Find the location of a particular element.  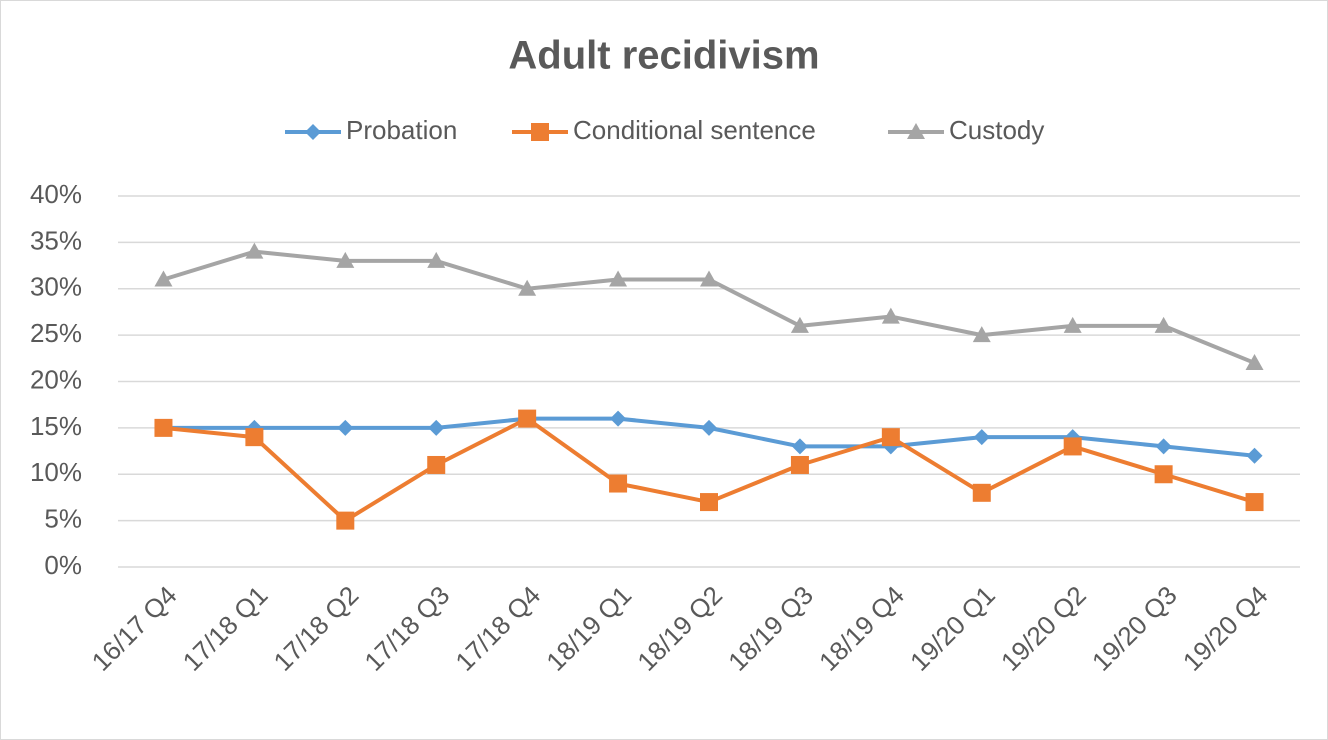

y-tick-label: 0% is located at coordinates (63, 565).